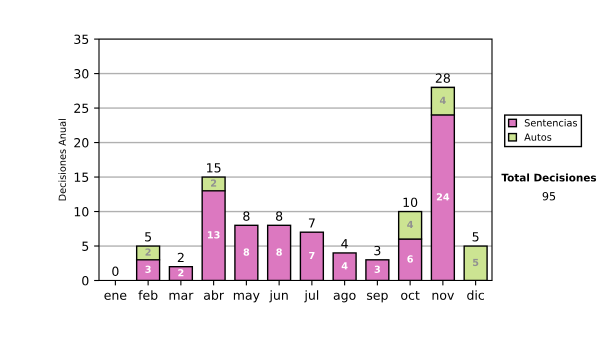 This screenshot has width=600, height=340. What do you see at coordinates (377, 251) in the screenshot?
I see `total-label: 3` at bounding box center [377, 251].